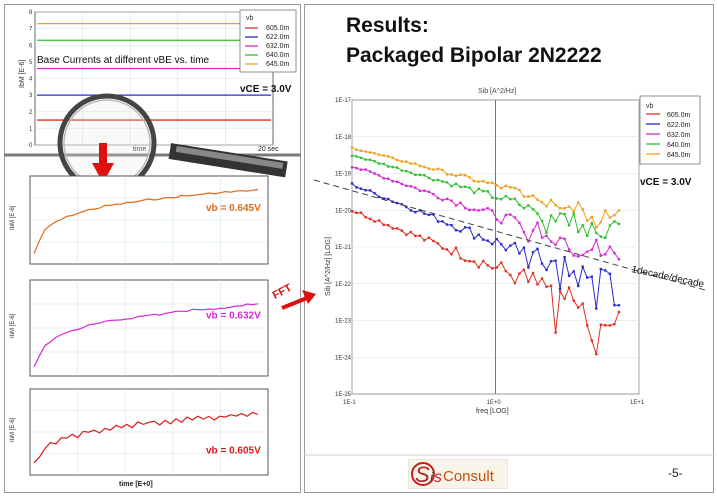  Describe the element at coordinates (343, 358) in the screenshot. I see `psd-ytick-label: 1E-24` at that location.